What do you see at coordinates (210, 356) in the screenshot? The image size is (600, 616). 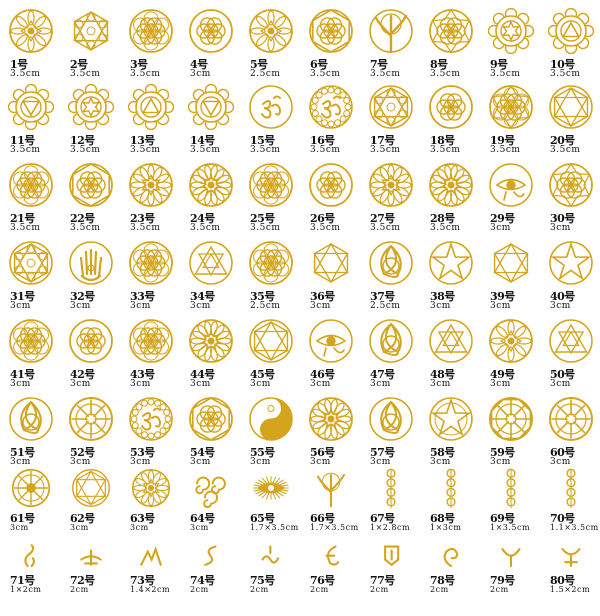 I see `symbol-item-44: 44号 3cm` at bounding box center [210, 356].